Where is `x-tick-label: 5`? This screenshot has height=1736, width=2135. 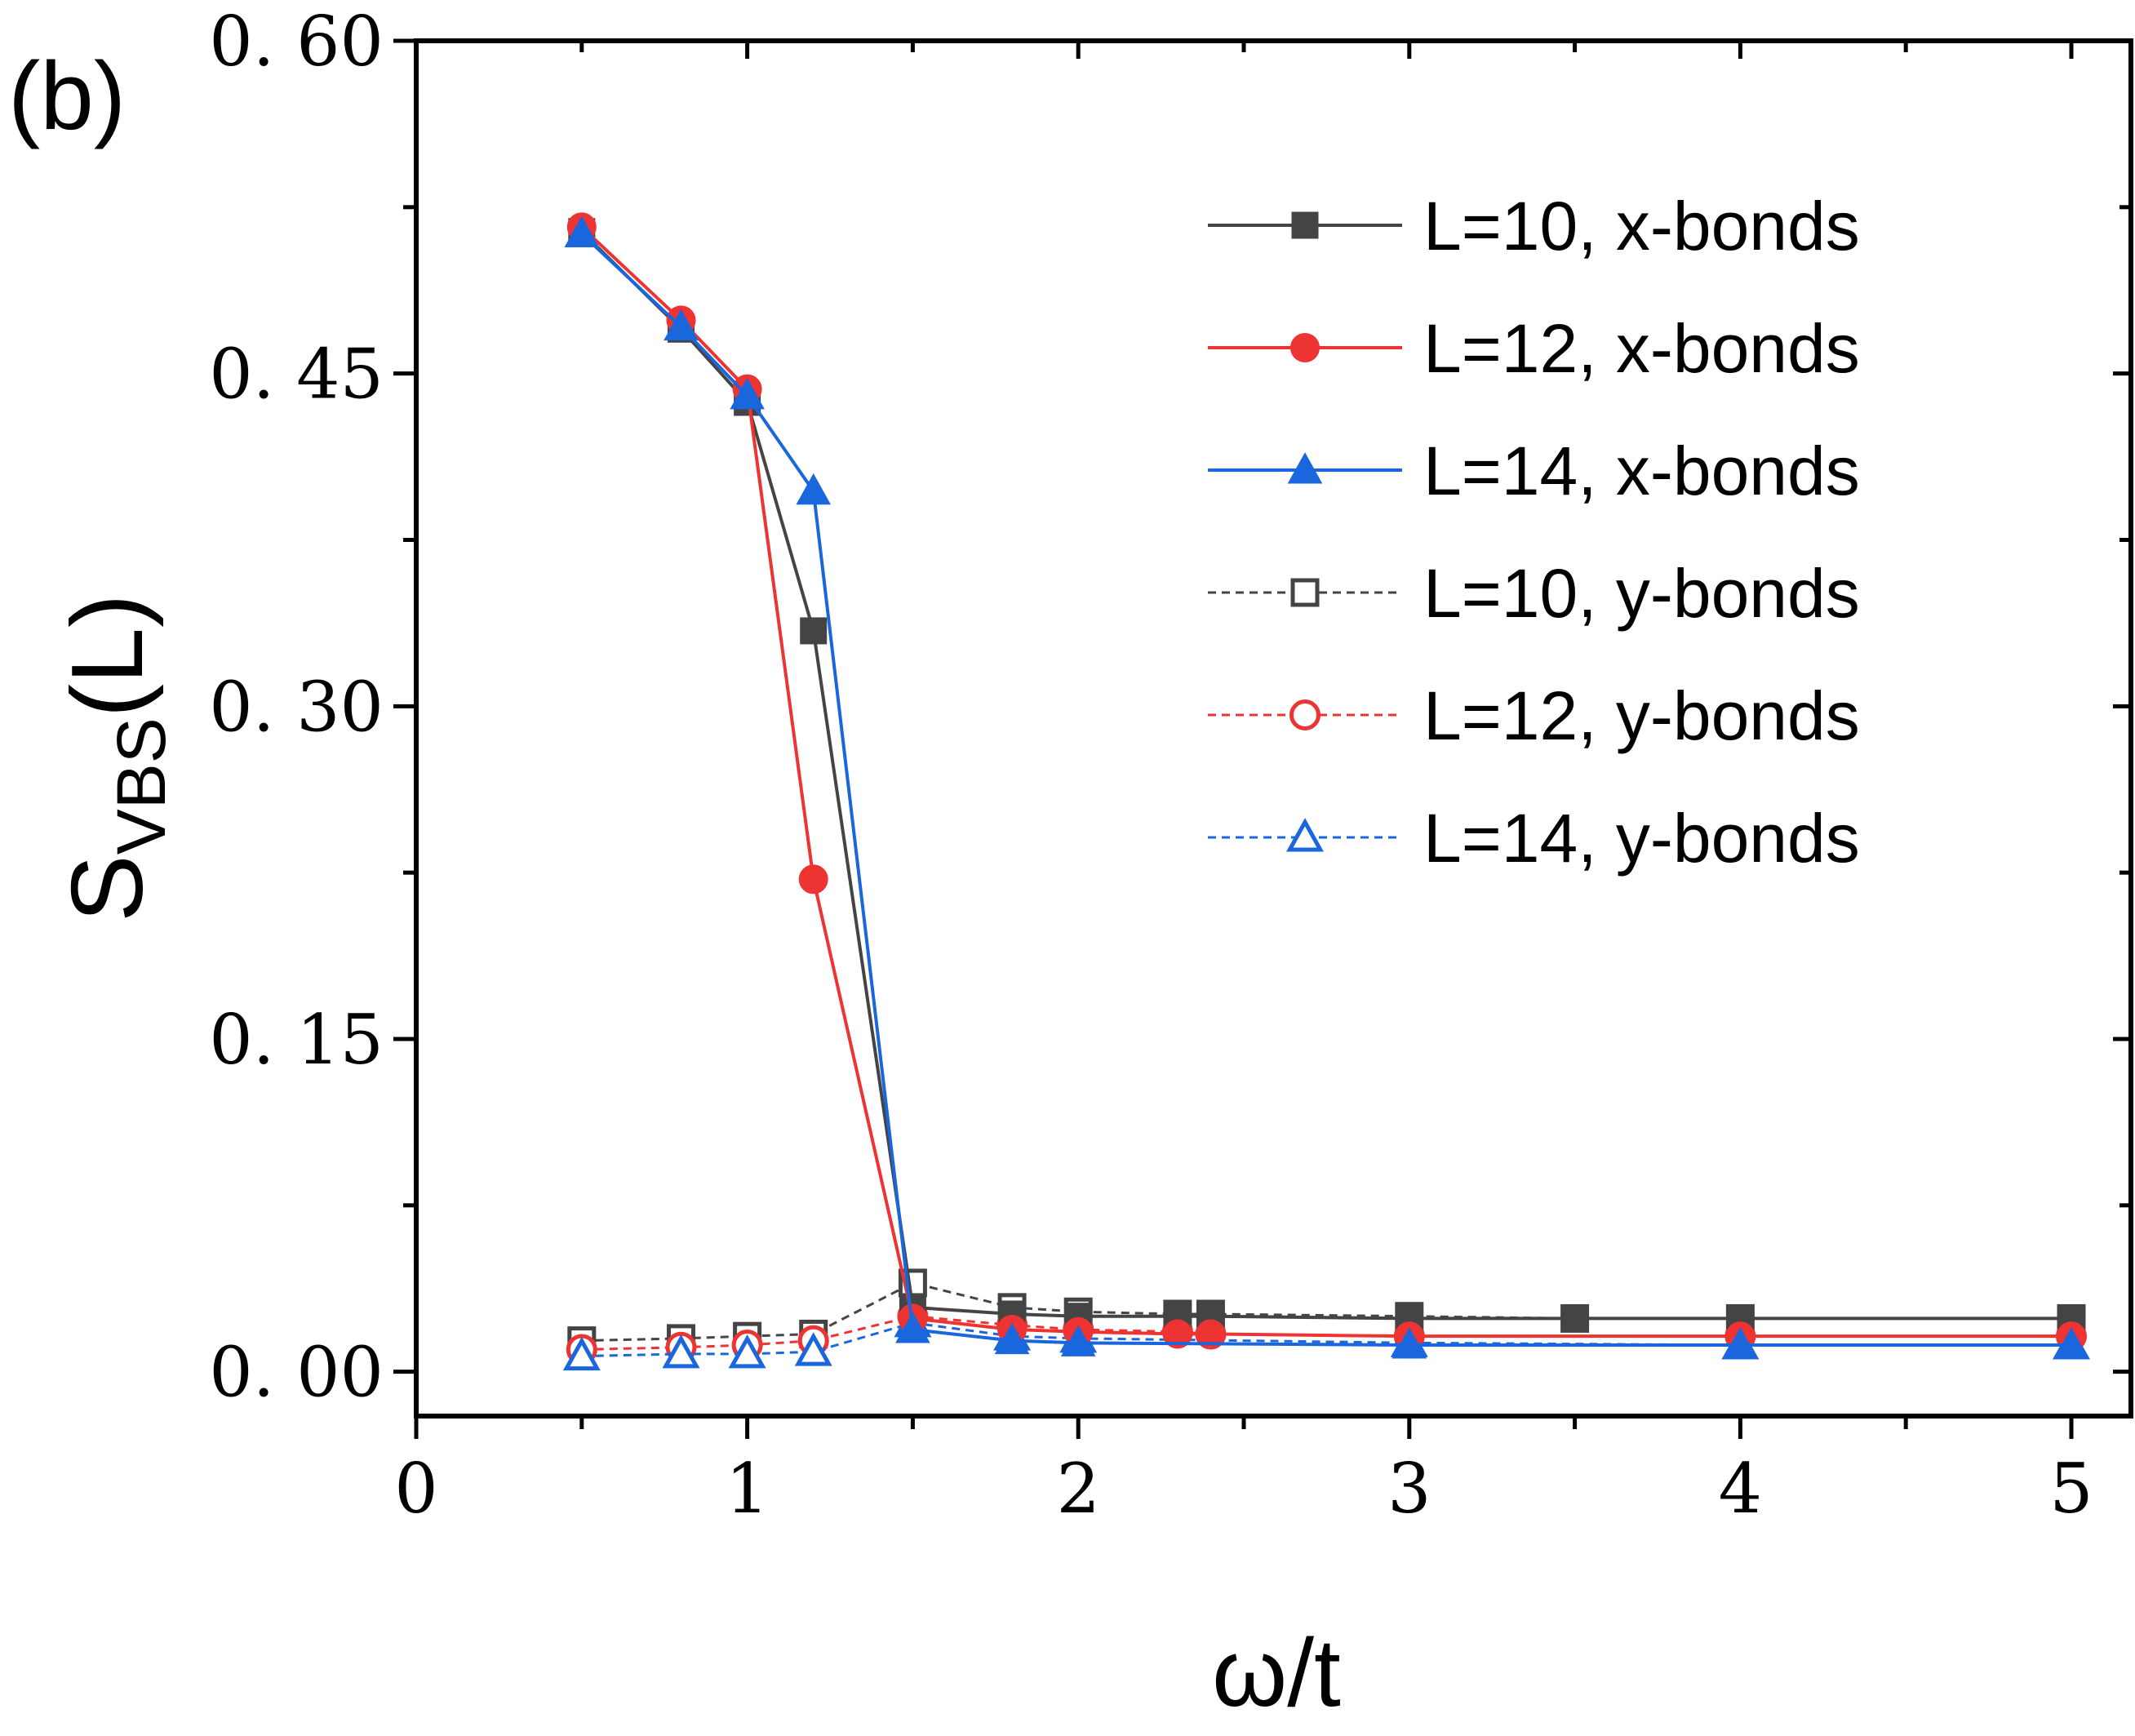
x-tick-label: 5 is located at coordinates (2071, 1489).